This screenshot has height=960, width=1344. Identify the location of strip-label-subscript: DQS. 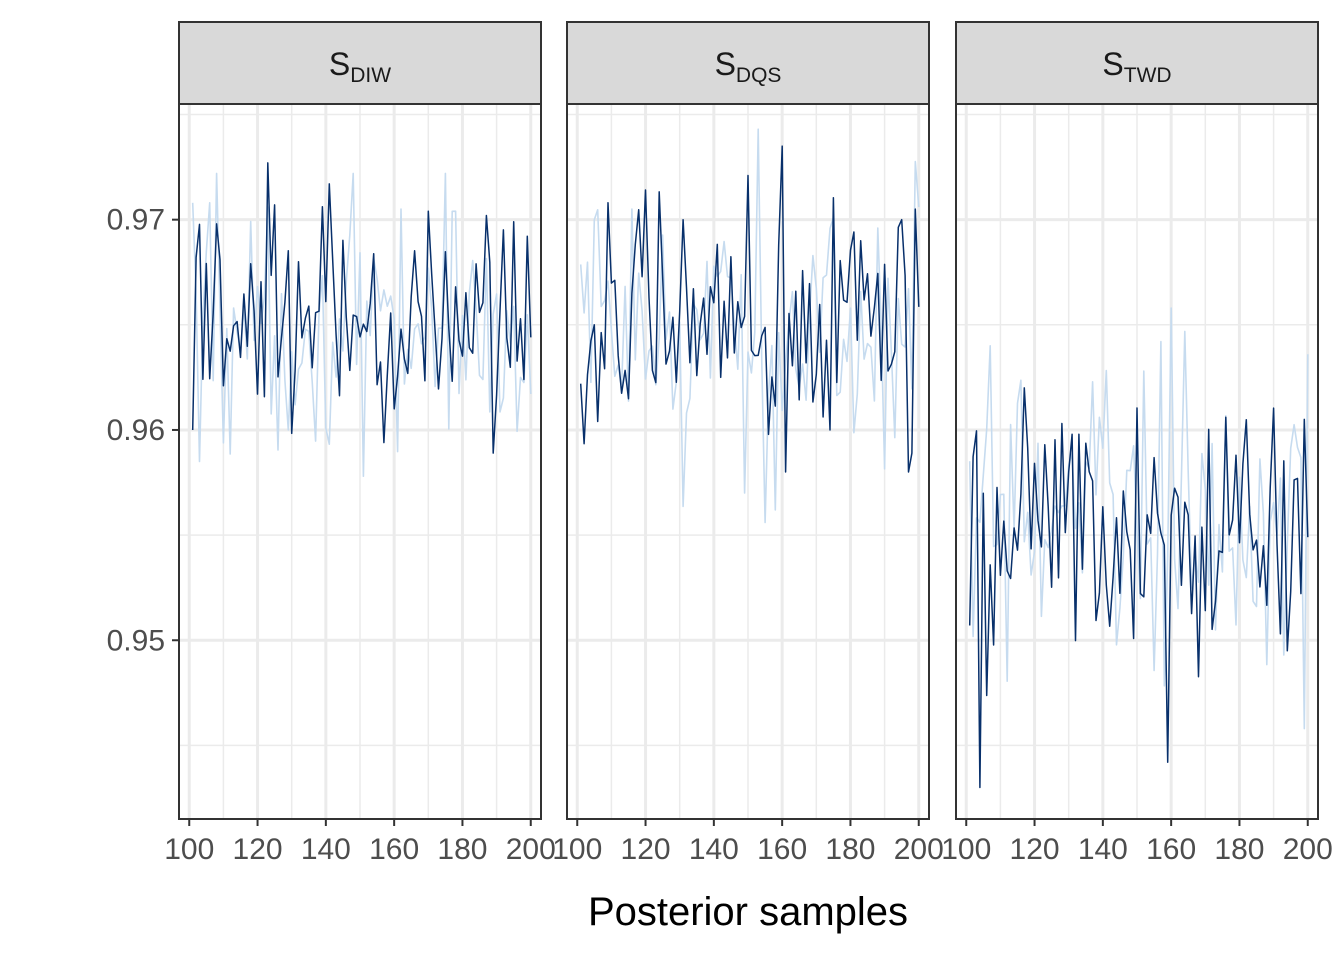
(759, 75).